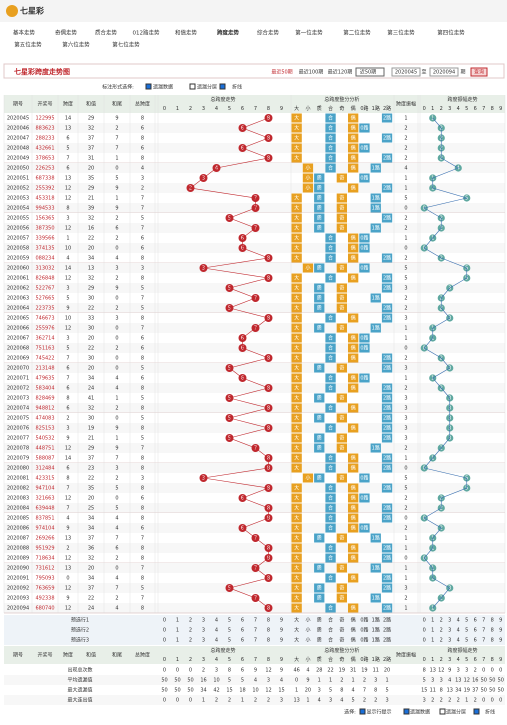 This screenshot has height=725, width=507. What do you see at coordinates (309, 33) in the screenshot?
I see `nav-link: 第一位走势` at bounding box center [309, 33].